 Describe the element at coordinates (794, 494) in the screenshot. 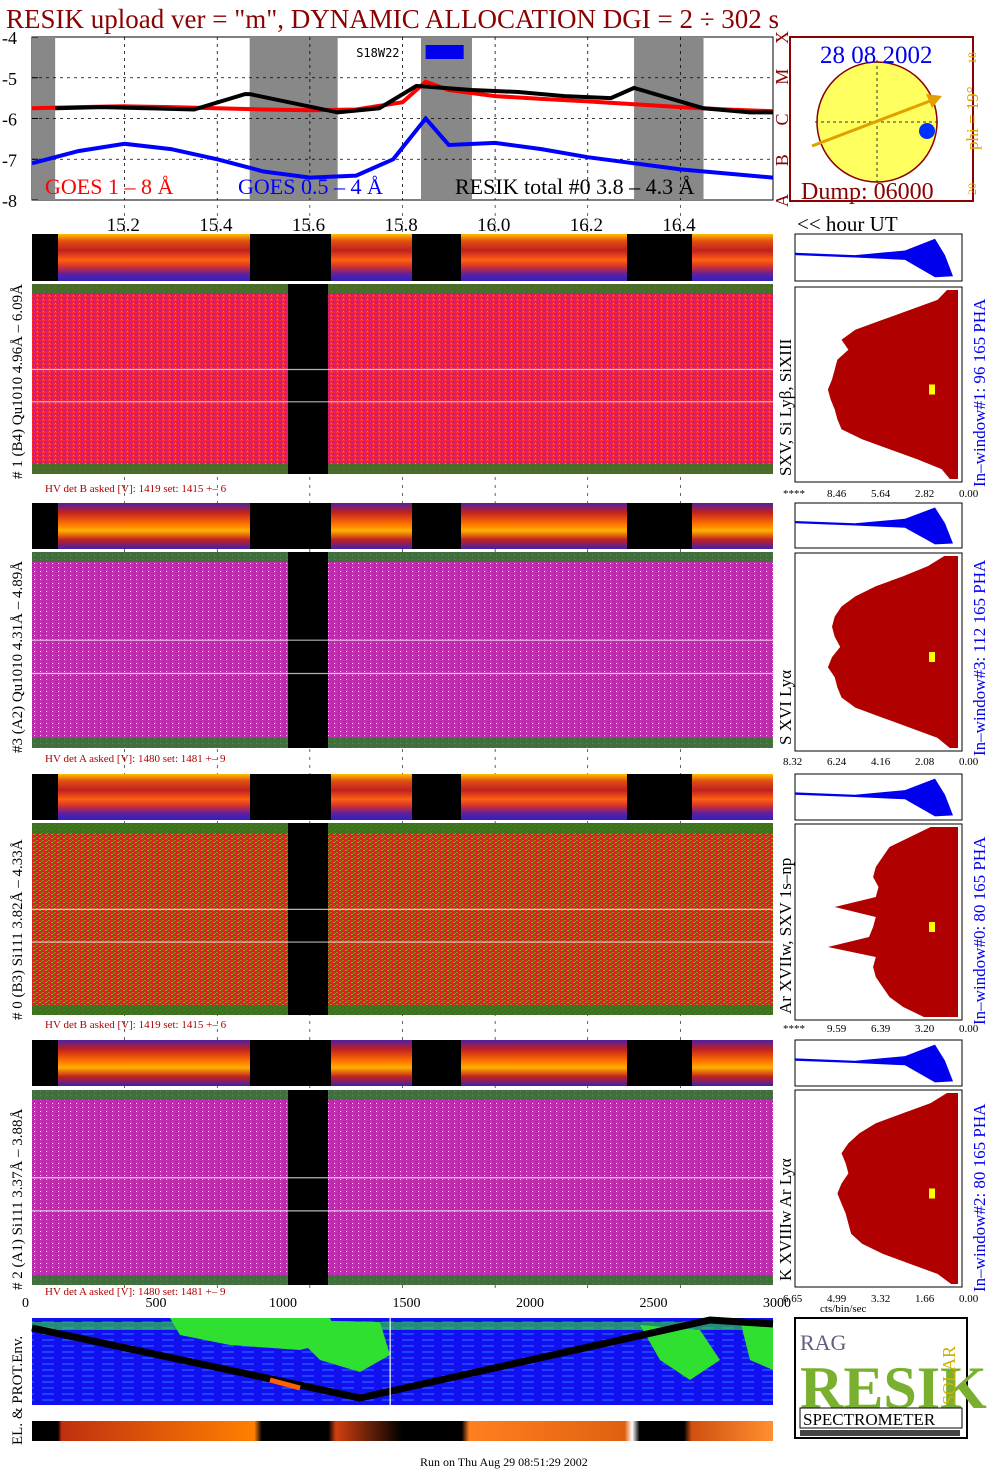

I see `spectrum-xtick: ****` at that location.